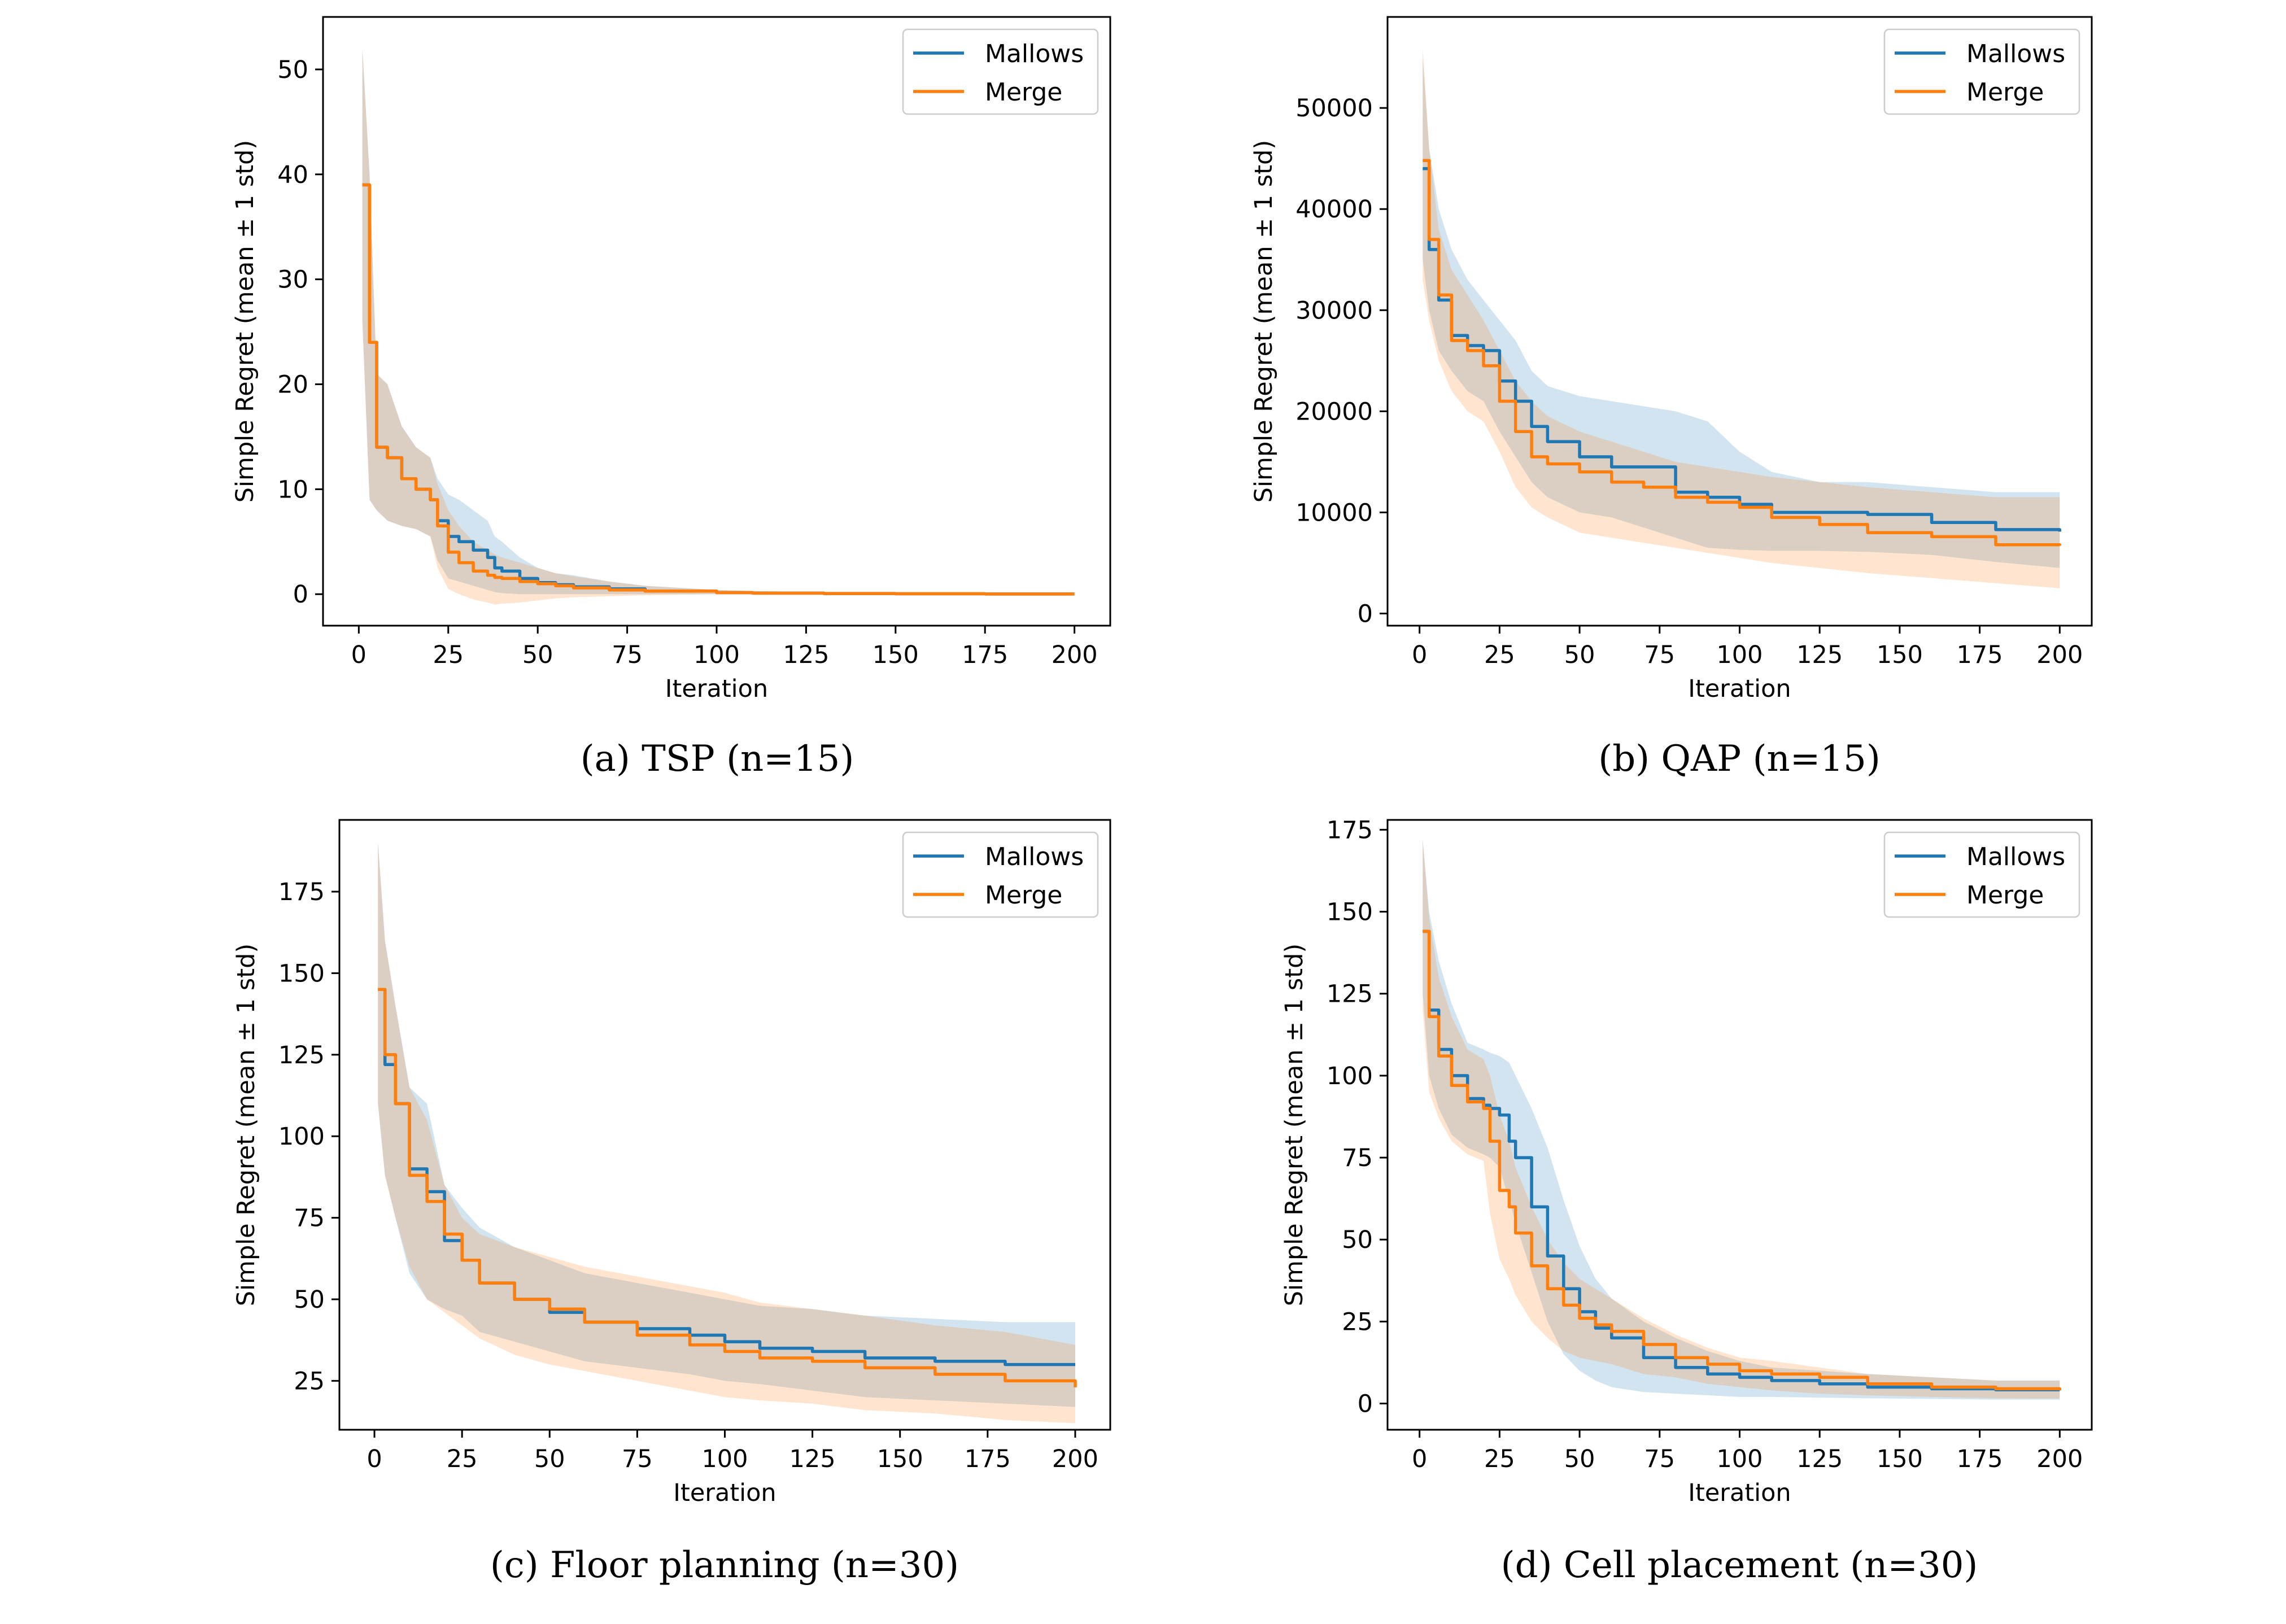 Image resolution: width=2286 pixels, height=1624 pixels. Describe the element at coordinates (292, 385) in the screenshot. I see `y-tick-label: 20` at that location.